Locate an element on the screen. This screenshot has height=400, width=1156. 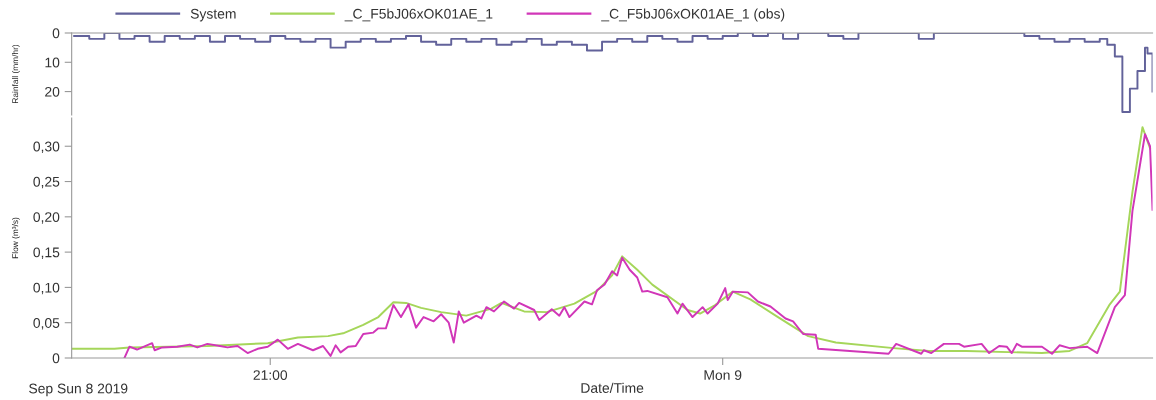
y-tick-label: 0,30 is located at coordinates (46, 147).